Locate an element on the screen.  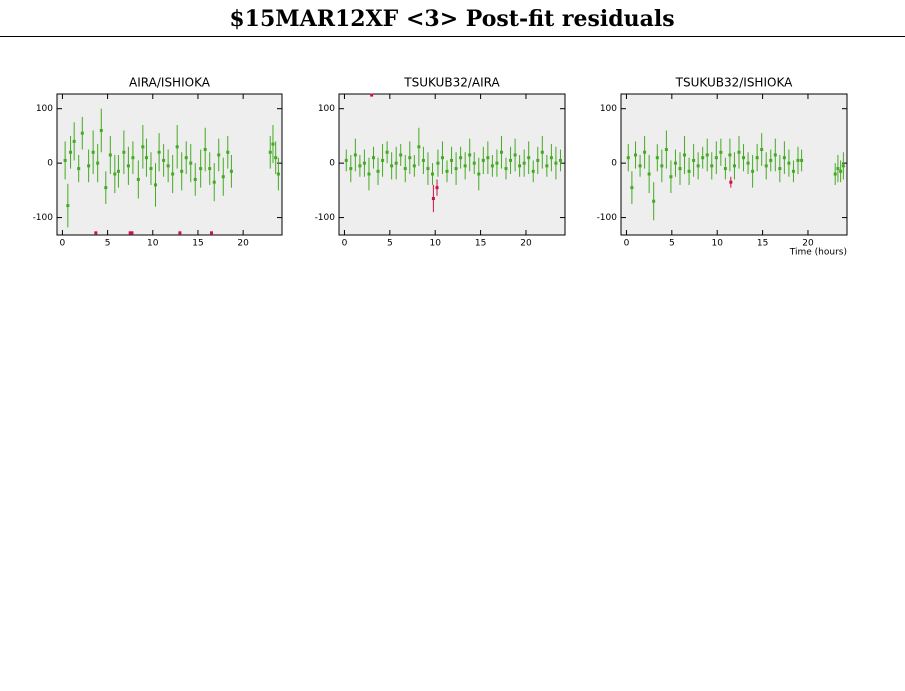
panel-title: TSUKUB32/AIRA is located at coordinates (451, 83).